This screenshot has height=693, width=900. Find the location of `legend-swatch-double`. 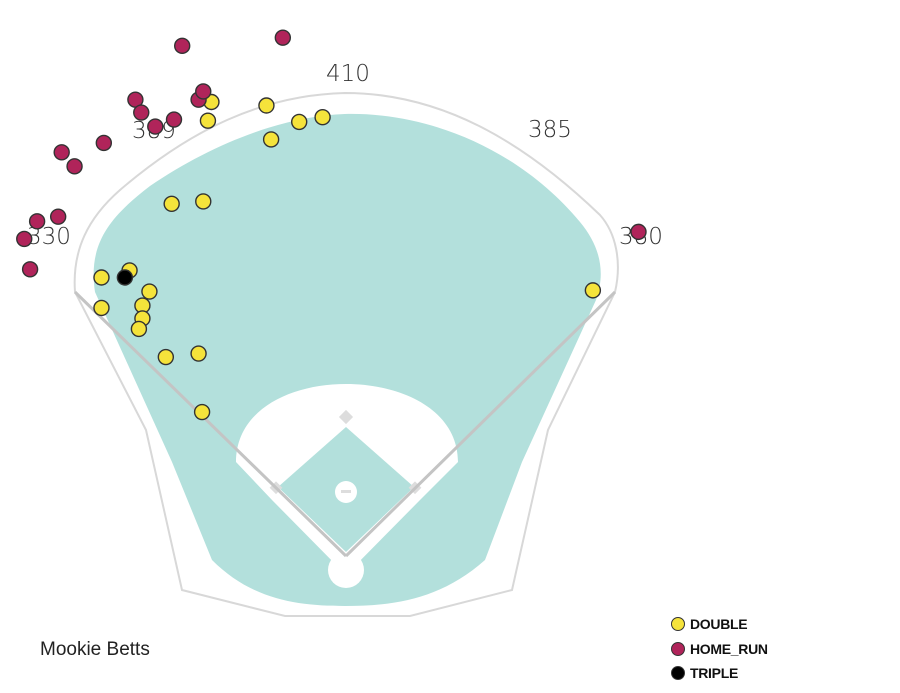

legend-swatch-double is located at coordinates (678, 624).